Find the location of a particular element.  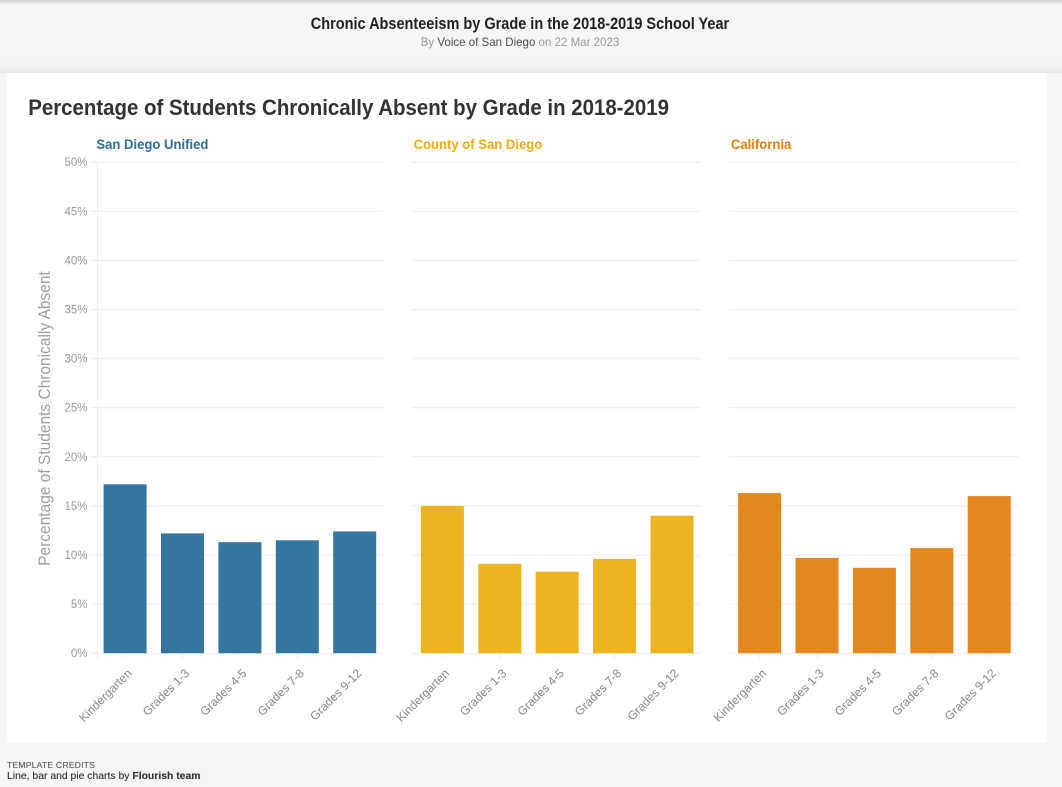

svg-text: 45% is located at coordinates (75, 212).